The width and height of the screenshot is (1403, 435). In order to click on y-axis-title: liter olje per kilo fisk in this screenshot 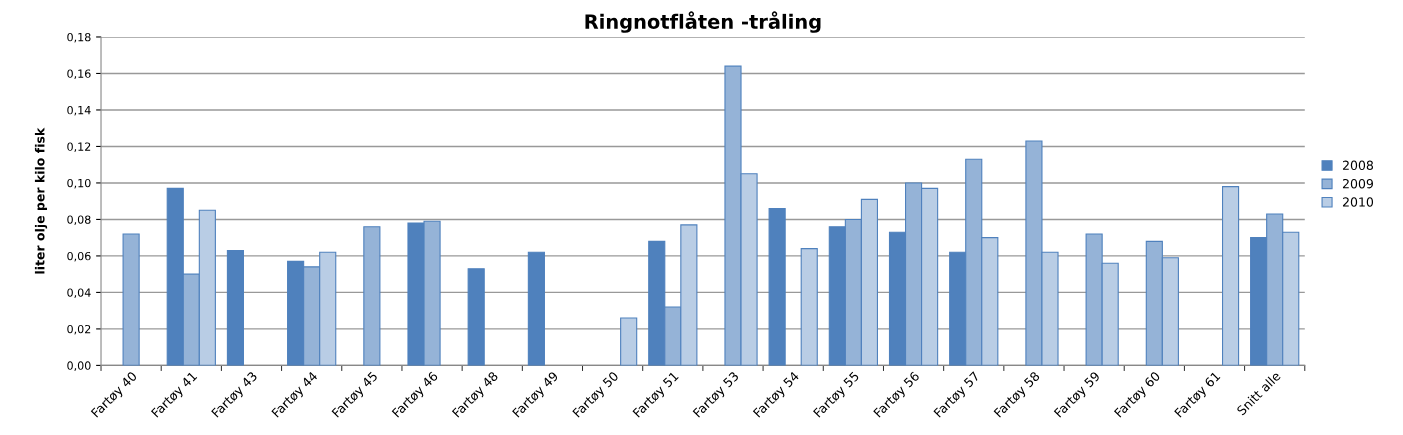, I will do `click(41, 200)`.